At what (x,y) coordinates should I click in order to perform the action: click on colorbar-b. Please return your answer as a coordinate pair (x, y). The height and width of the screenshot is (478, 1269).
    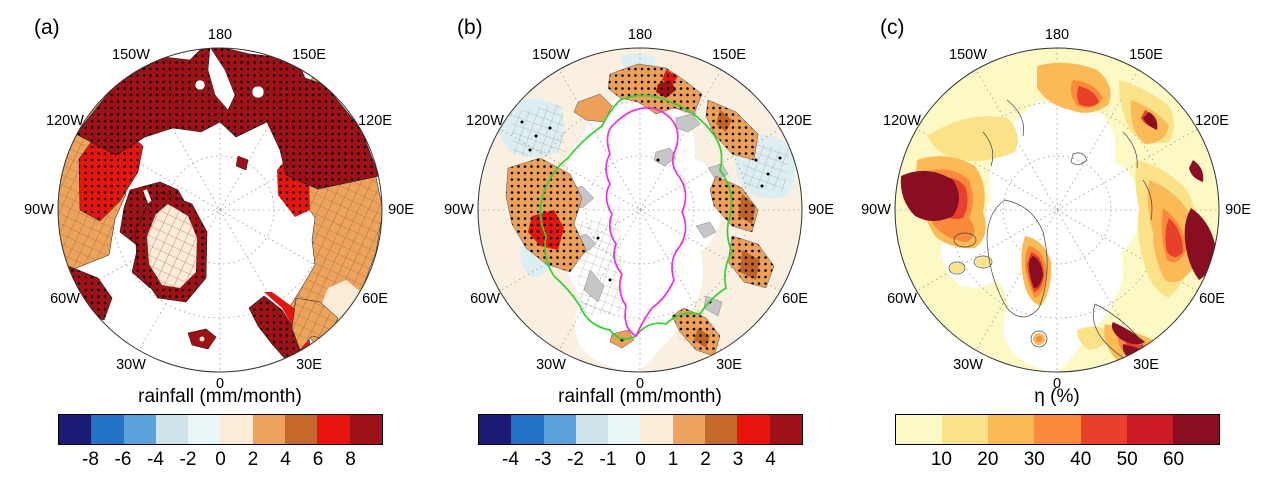
    Looking at the image, I should click on (640, 429).